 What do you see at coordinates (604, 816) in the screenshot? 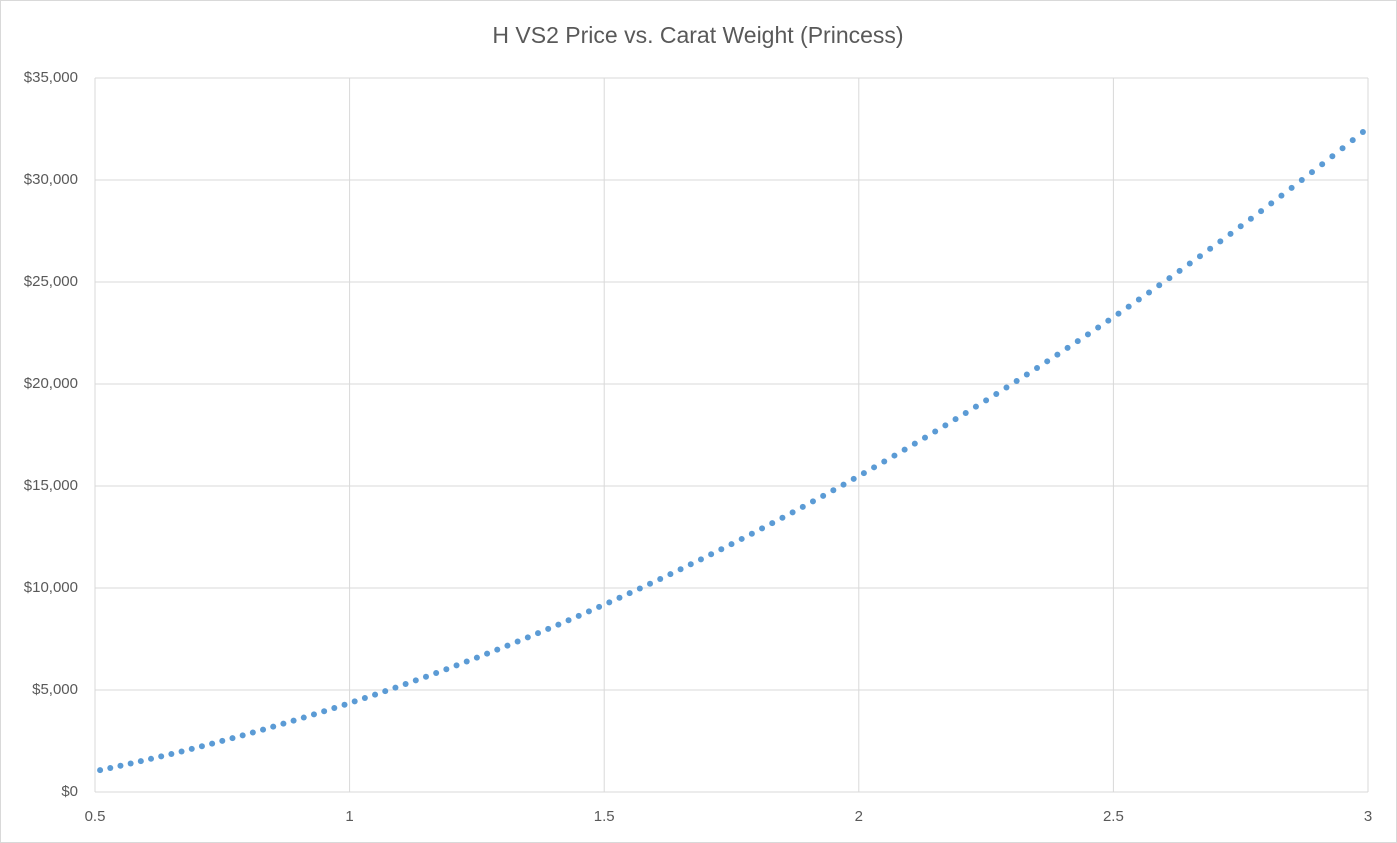
I see `x-tick-label: 1.5` at bounding box center [604, 816].